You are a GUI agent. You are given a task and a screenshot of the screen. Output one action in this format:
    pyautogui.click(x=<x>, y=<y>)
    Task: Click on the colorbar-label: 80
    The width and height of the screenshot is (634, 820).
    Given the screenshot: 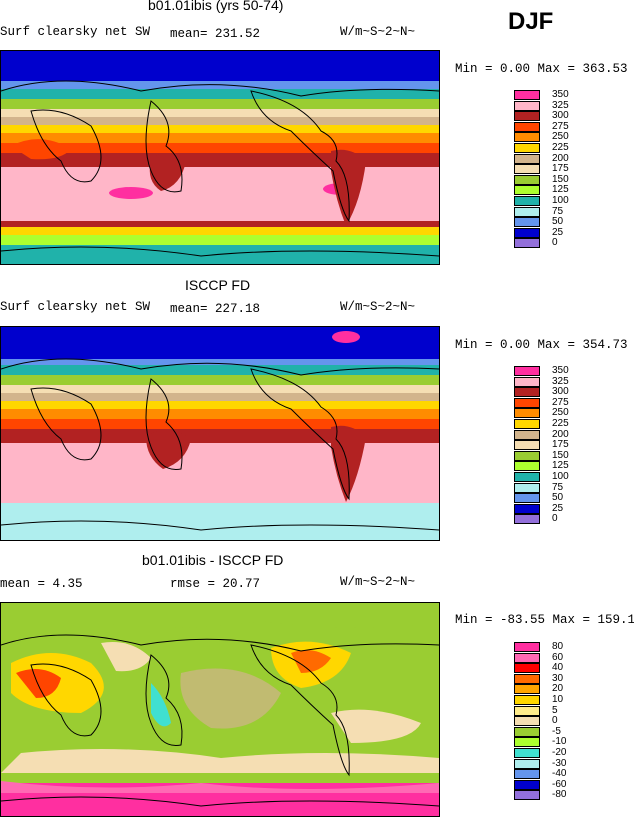 What is the action you would take?
    pyautogui.click(x=558, y=646)
    